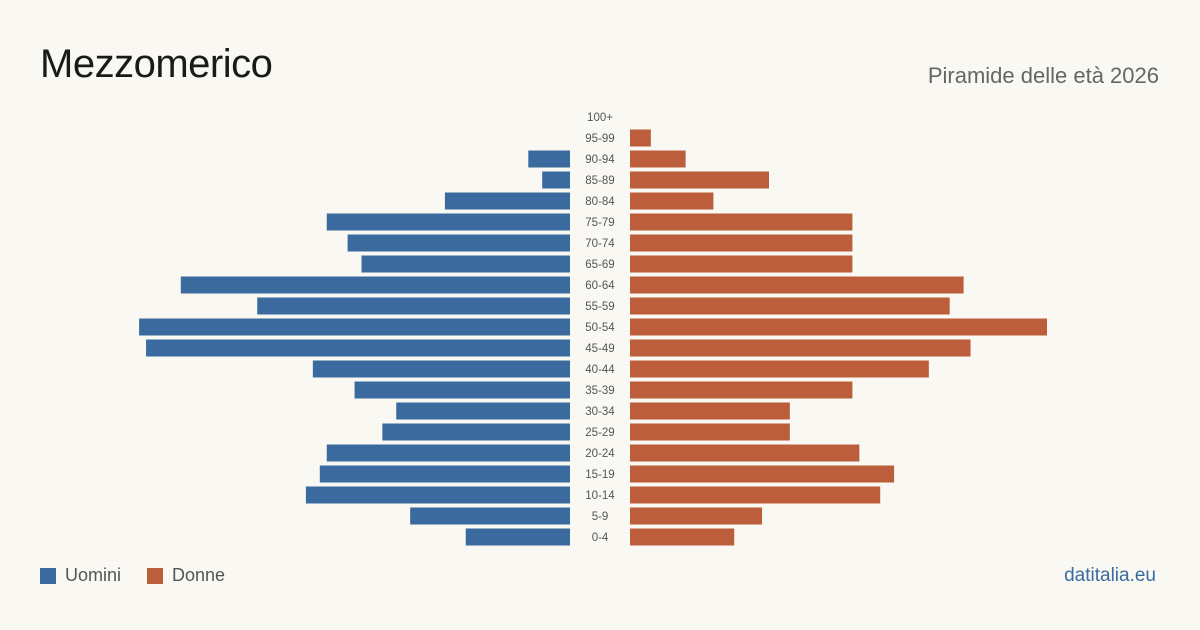 This screenshot has height=630, width=1200. Describe the element at coordinates (600, 202) in the screenshot. I see `age-label-80-84: 80-84` at that location.